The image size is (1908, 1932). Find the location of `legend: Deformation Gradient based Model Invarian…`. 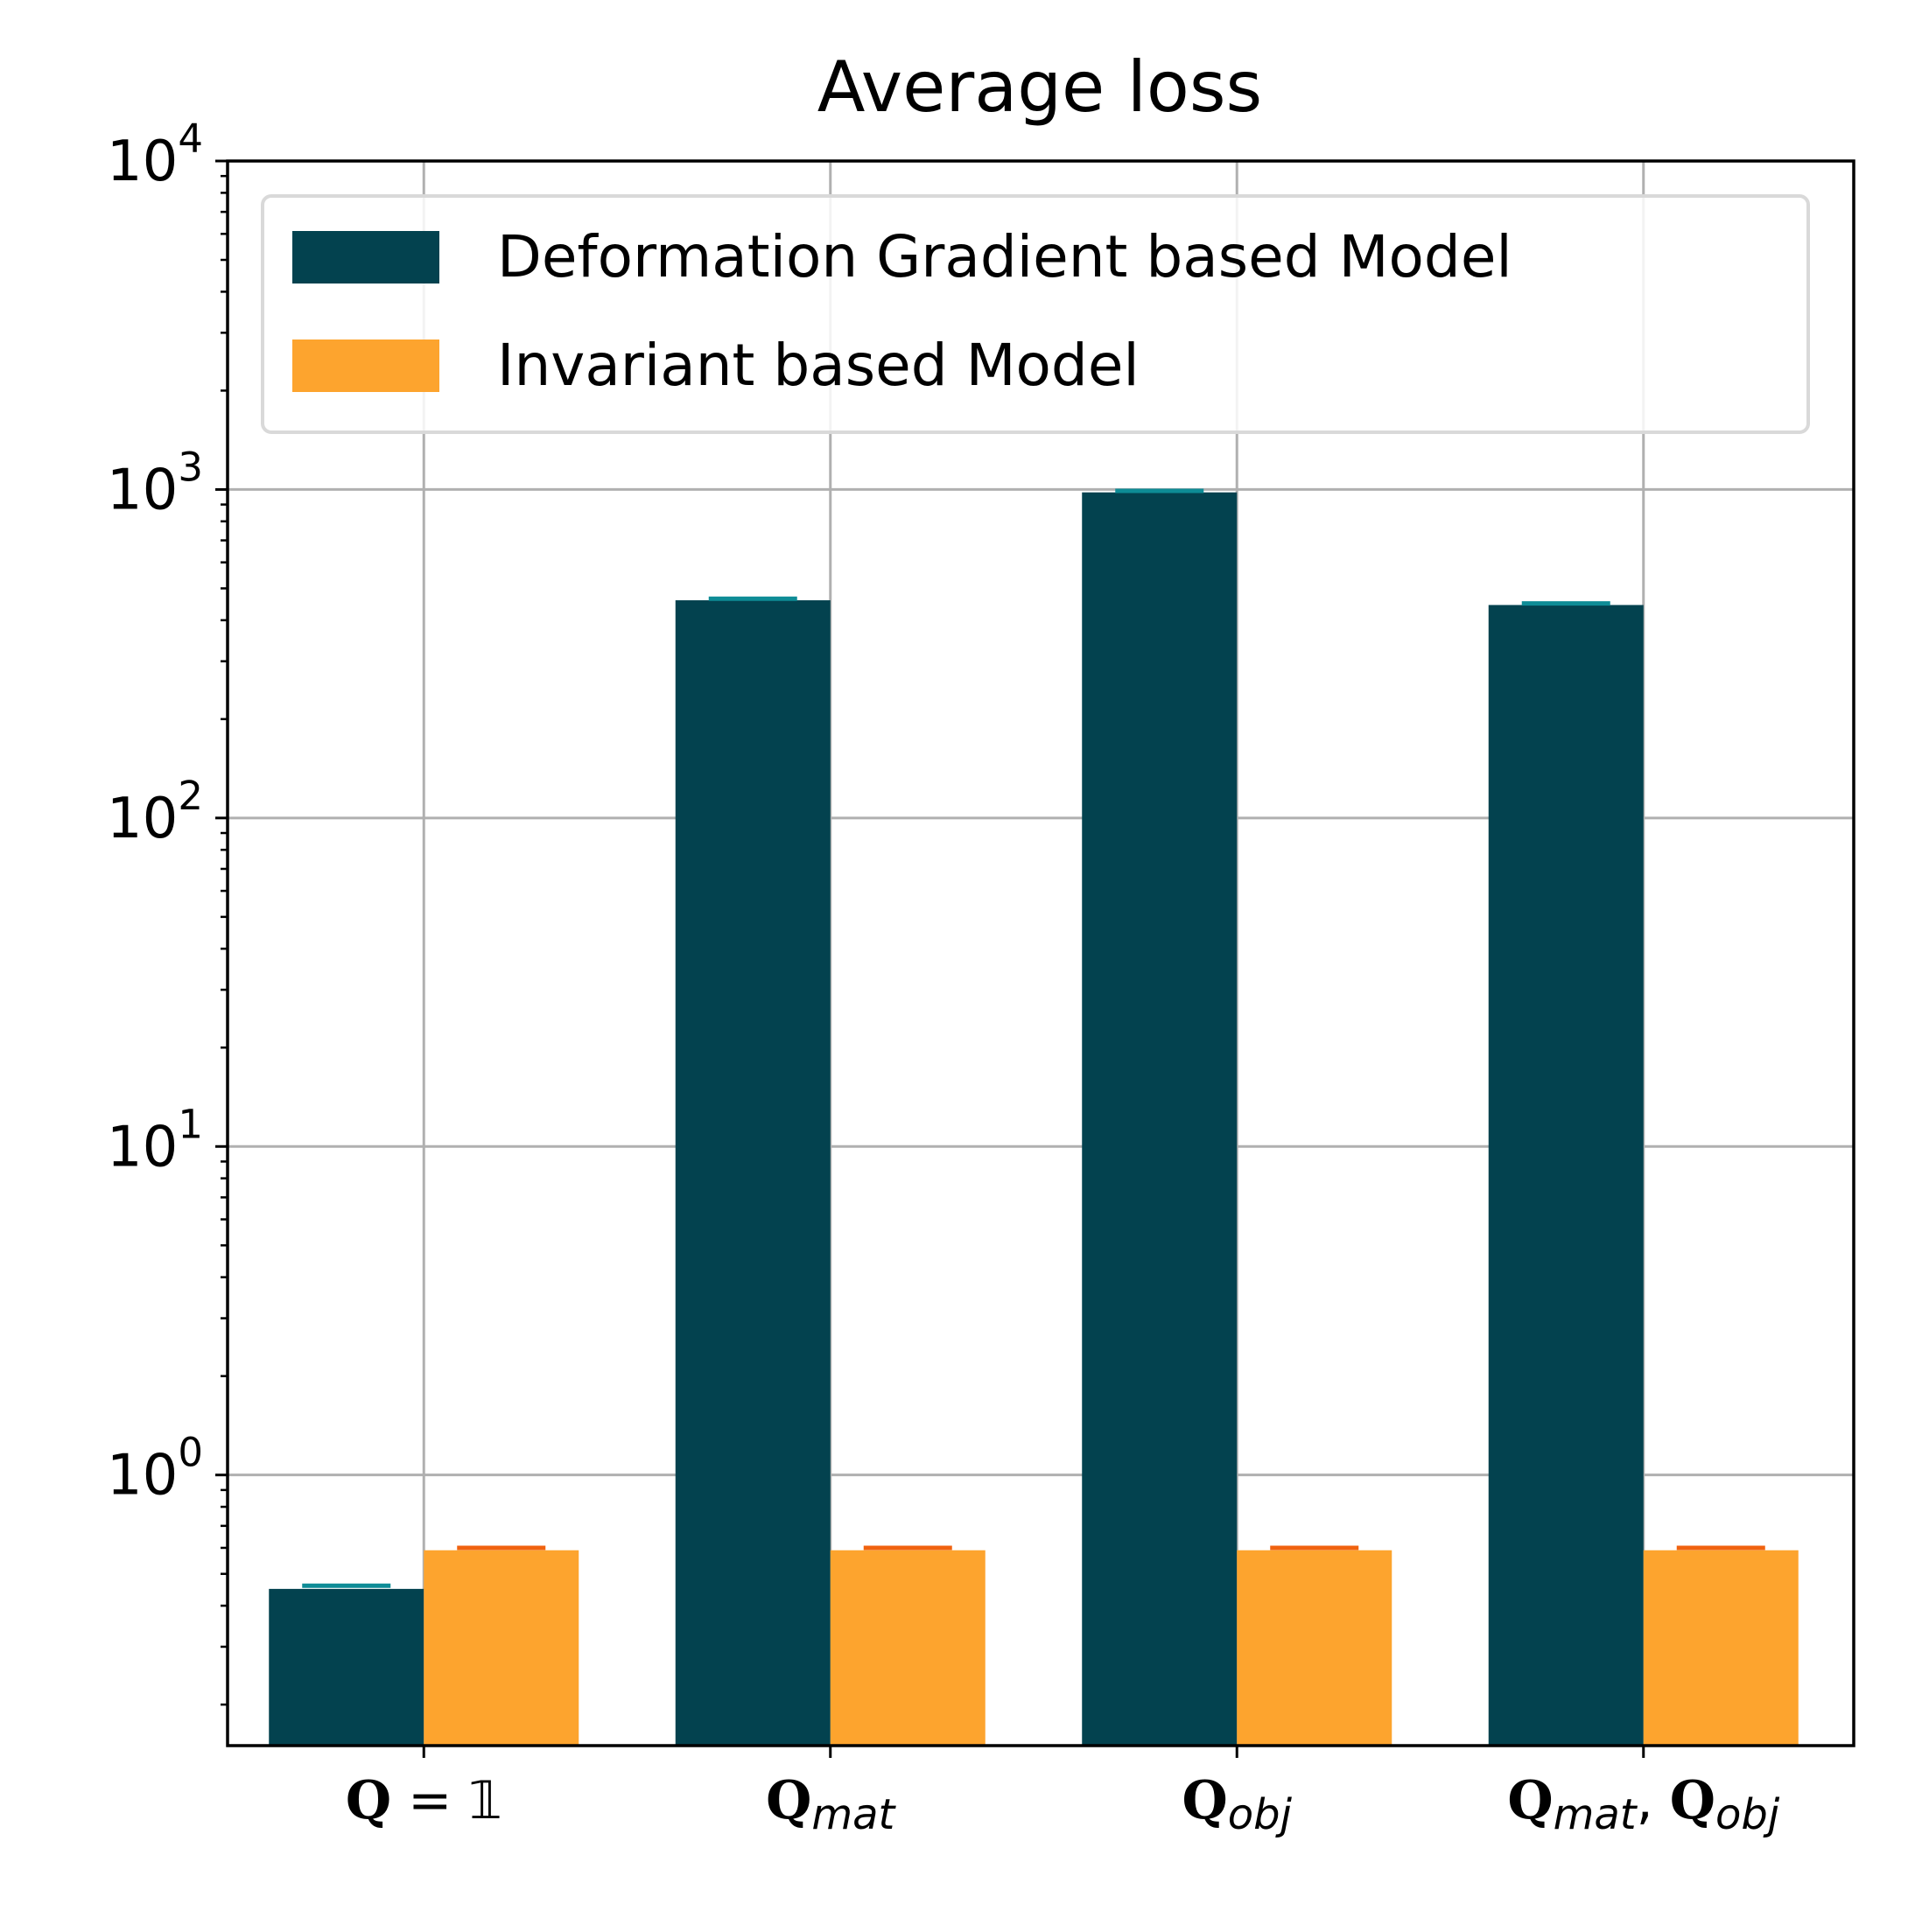

legend: Deformation Gradient based Model Invarian… is located at coordinates (1035, 314).